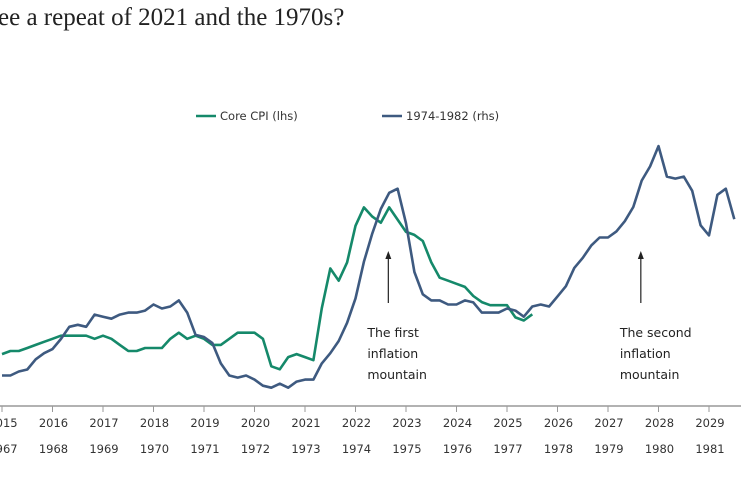  What do you see at coordinates (457, 423) in the screenshot?
I see `x-tick-label-top: 2024` at bounding box center [457, 423].